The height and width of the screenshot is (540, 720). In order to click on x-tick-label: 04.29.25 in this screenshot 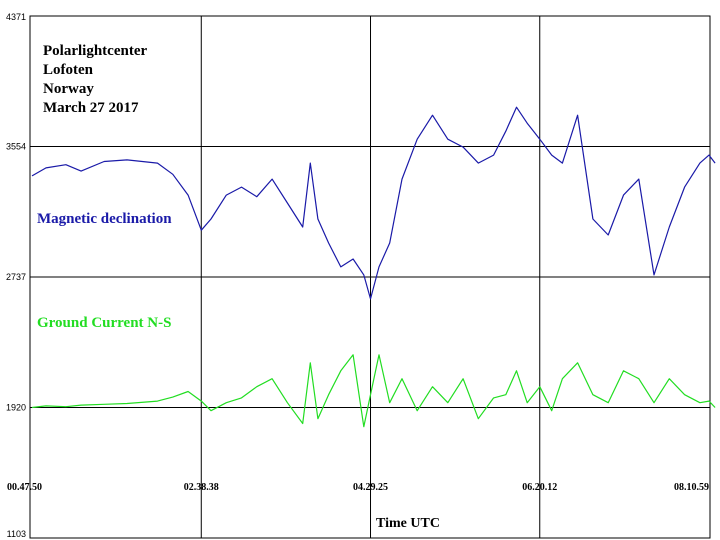, I will do `click(370, 487)`.